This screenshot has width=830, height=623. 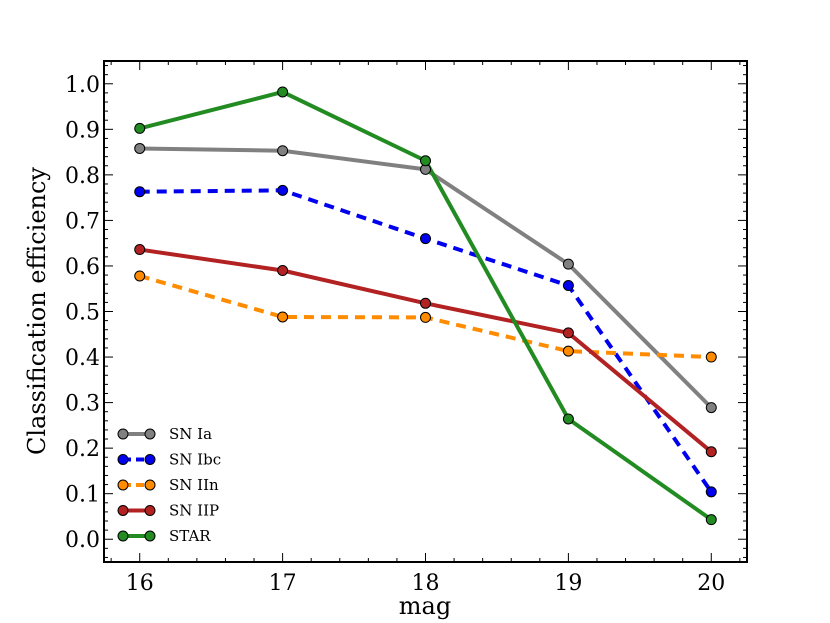 I want to click on x-axis-label: mag, so click(x=425, y=606).